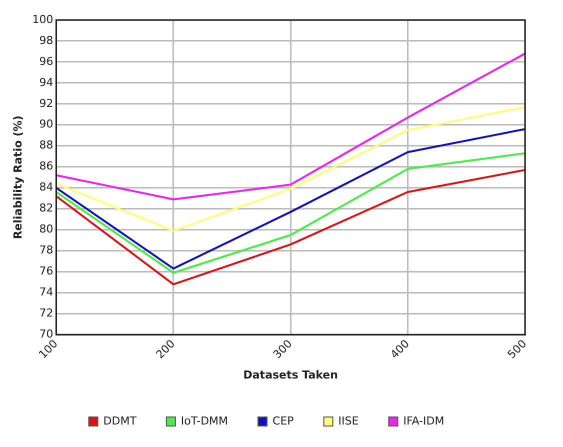  What do you see at coordinates (423, 421) in the screenshot?
I see `legend-label: IFA-IDM` at bounding box center [423, 421].